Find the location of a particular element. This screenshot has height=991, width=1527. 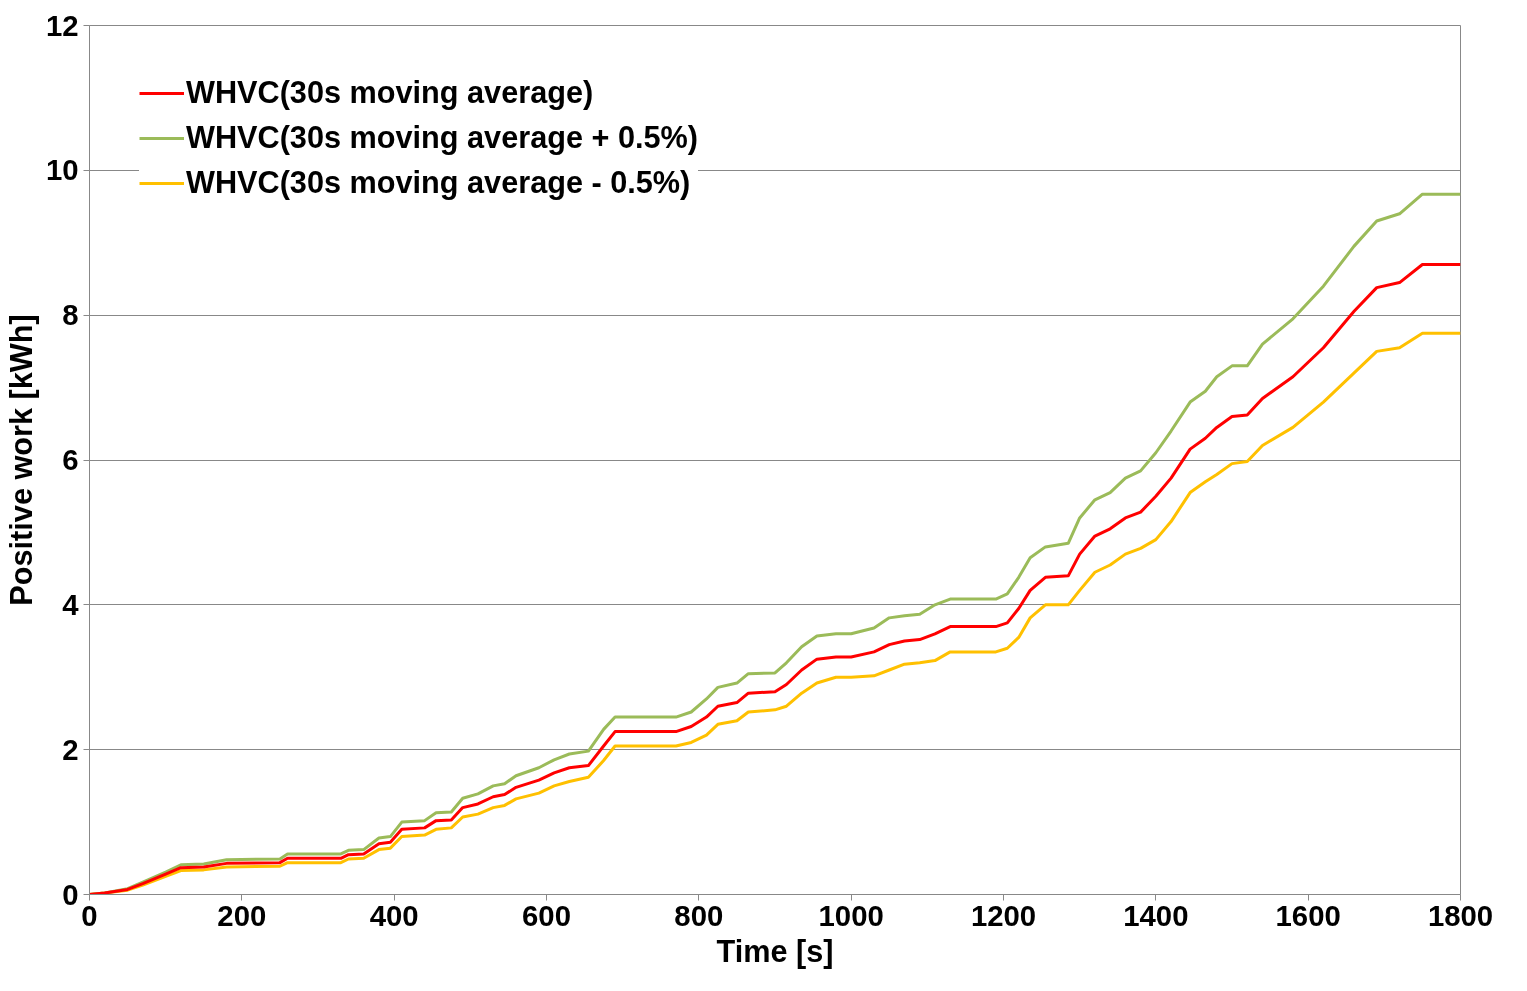

y-tick-label: 0 is located at coordinates (70, 894).